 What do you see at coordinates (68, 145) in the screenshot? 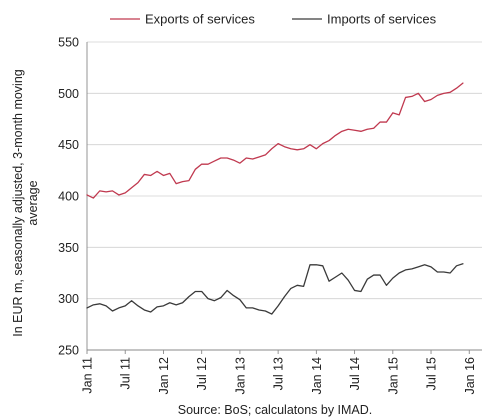
I see `y-tick-label: 450` at bounding box center [68, 145].